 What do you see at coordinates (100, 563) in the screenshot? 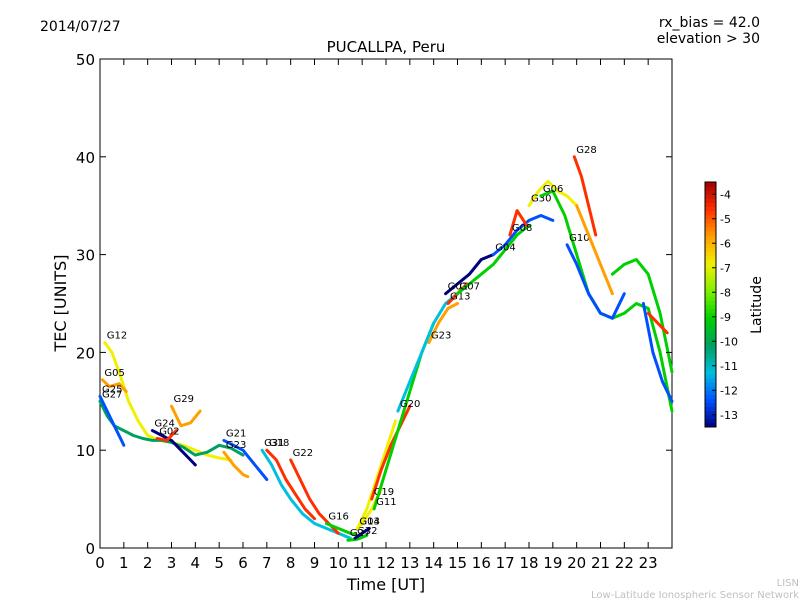
I see `x-tick-label: 0` at bounding box center [100, 563].